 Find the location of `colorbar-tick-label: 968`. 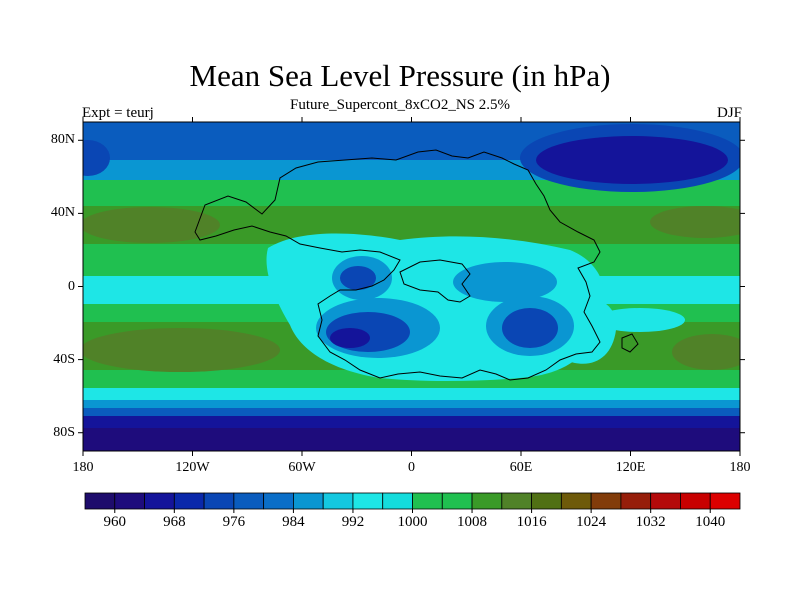

colorbar-tick-label: 968 is located at coordinates (174, 522).